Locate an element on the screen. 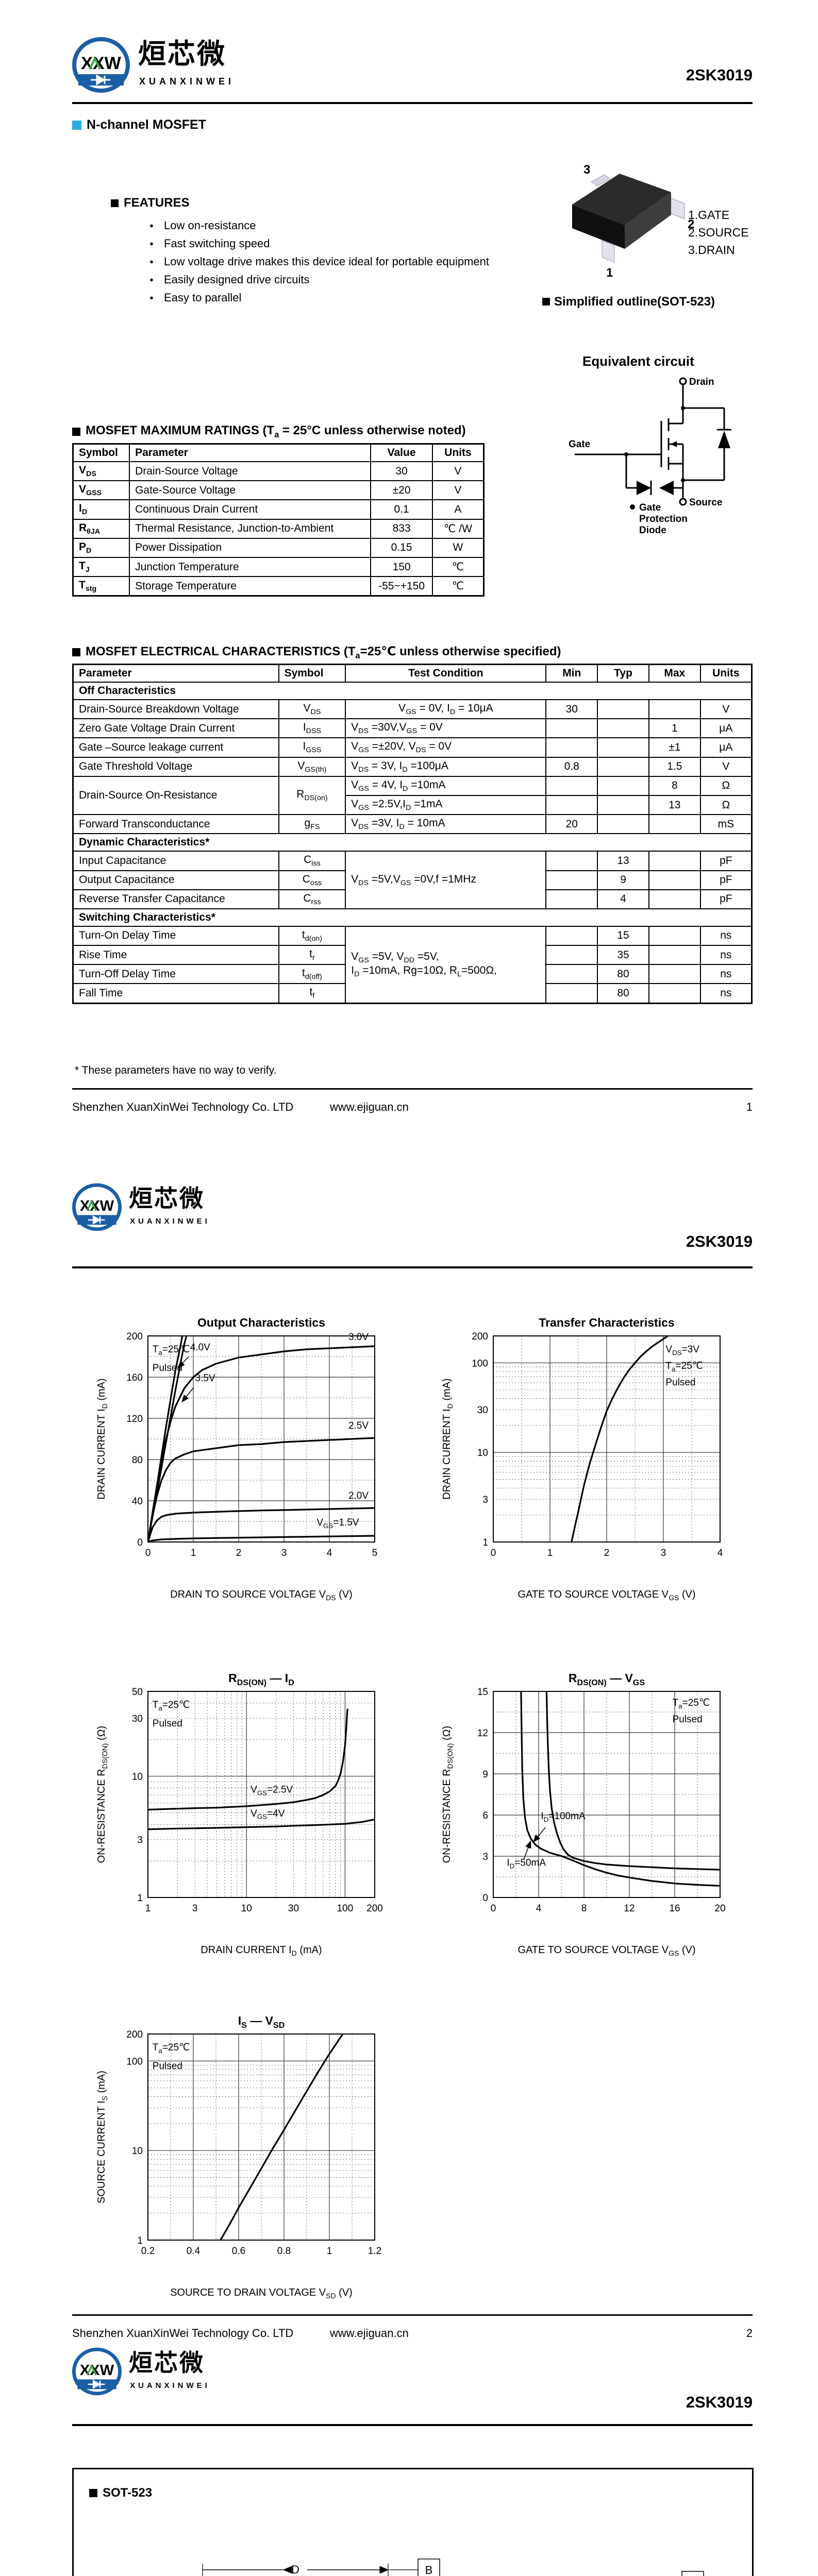 The image size is (818, 2576). table-cell: 0.8 is located at coordinates (571, 766).